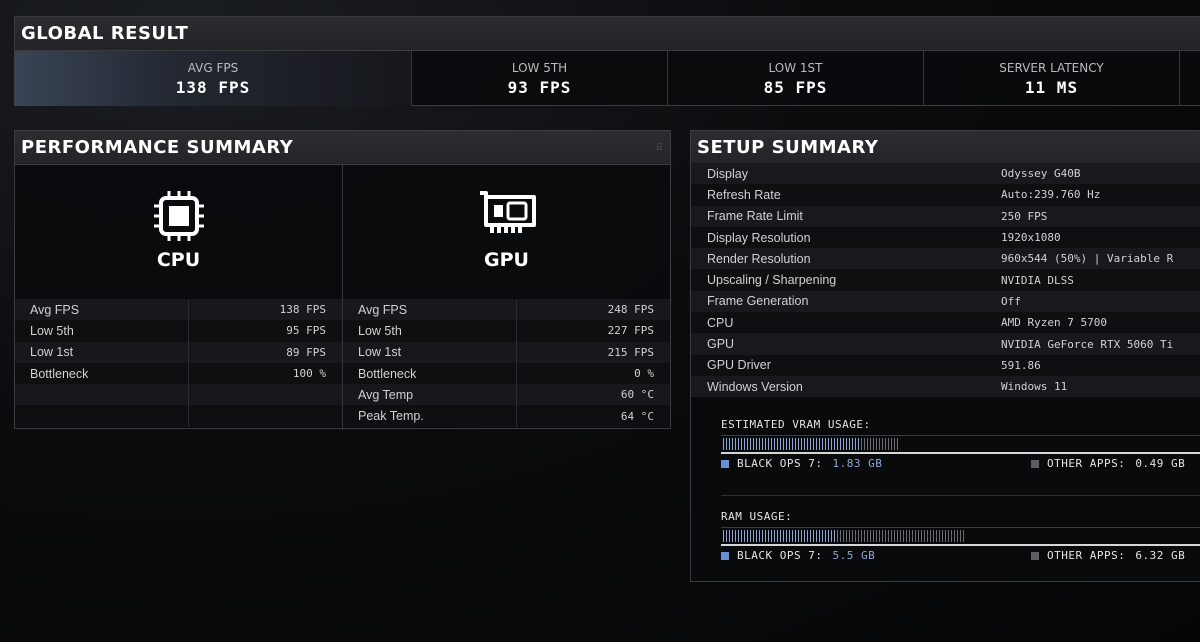 Image resolution: width=1200 pixels, height=642 pixels. I want to click on table-row: Display Resolution 1920x1080, so click(945, 237).